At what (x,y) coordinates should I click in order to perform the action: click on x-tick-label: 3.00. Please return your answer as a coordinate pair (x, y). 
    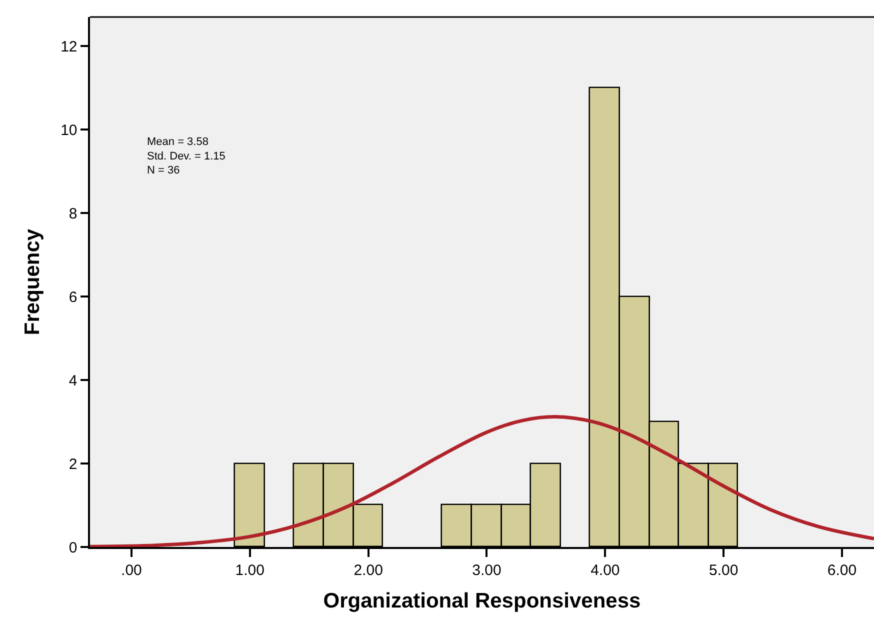
    Looking at the image, I should click on (487, 570).